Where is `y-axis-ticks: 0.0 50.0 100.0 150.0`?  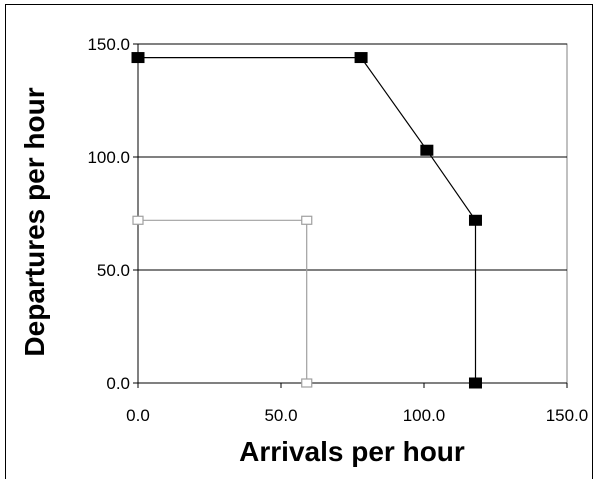 y-axis-ticks: 0.0 50.0 100.0 150.0 is located at coordinates (112, 214).